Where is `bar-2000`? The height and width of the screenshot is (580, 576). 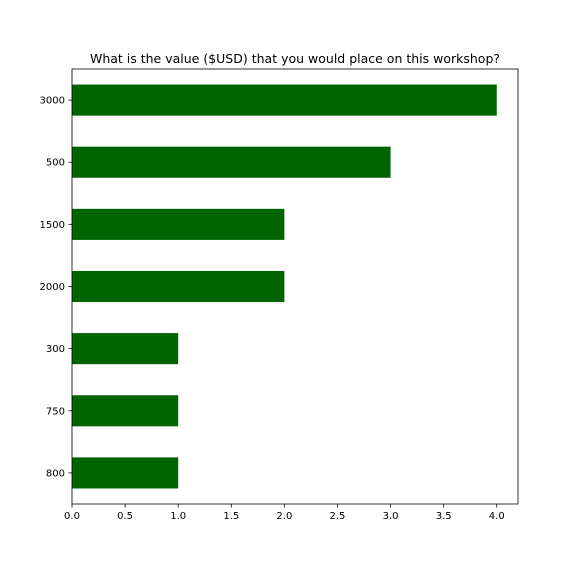
bar-2000 is located at coordinates (178, 286).